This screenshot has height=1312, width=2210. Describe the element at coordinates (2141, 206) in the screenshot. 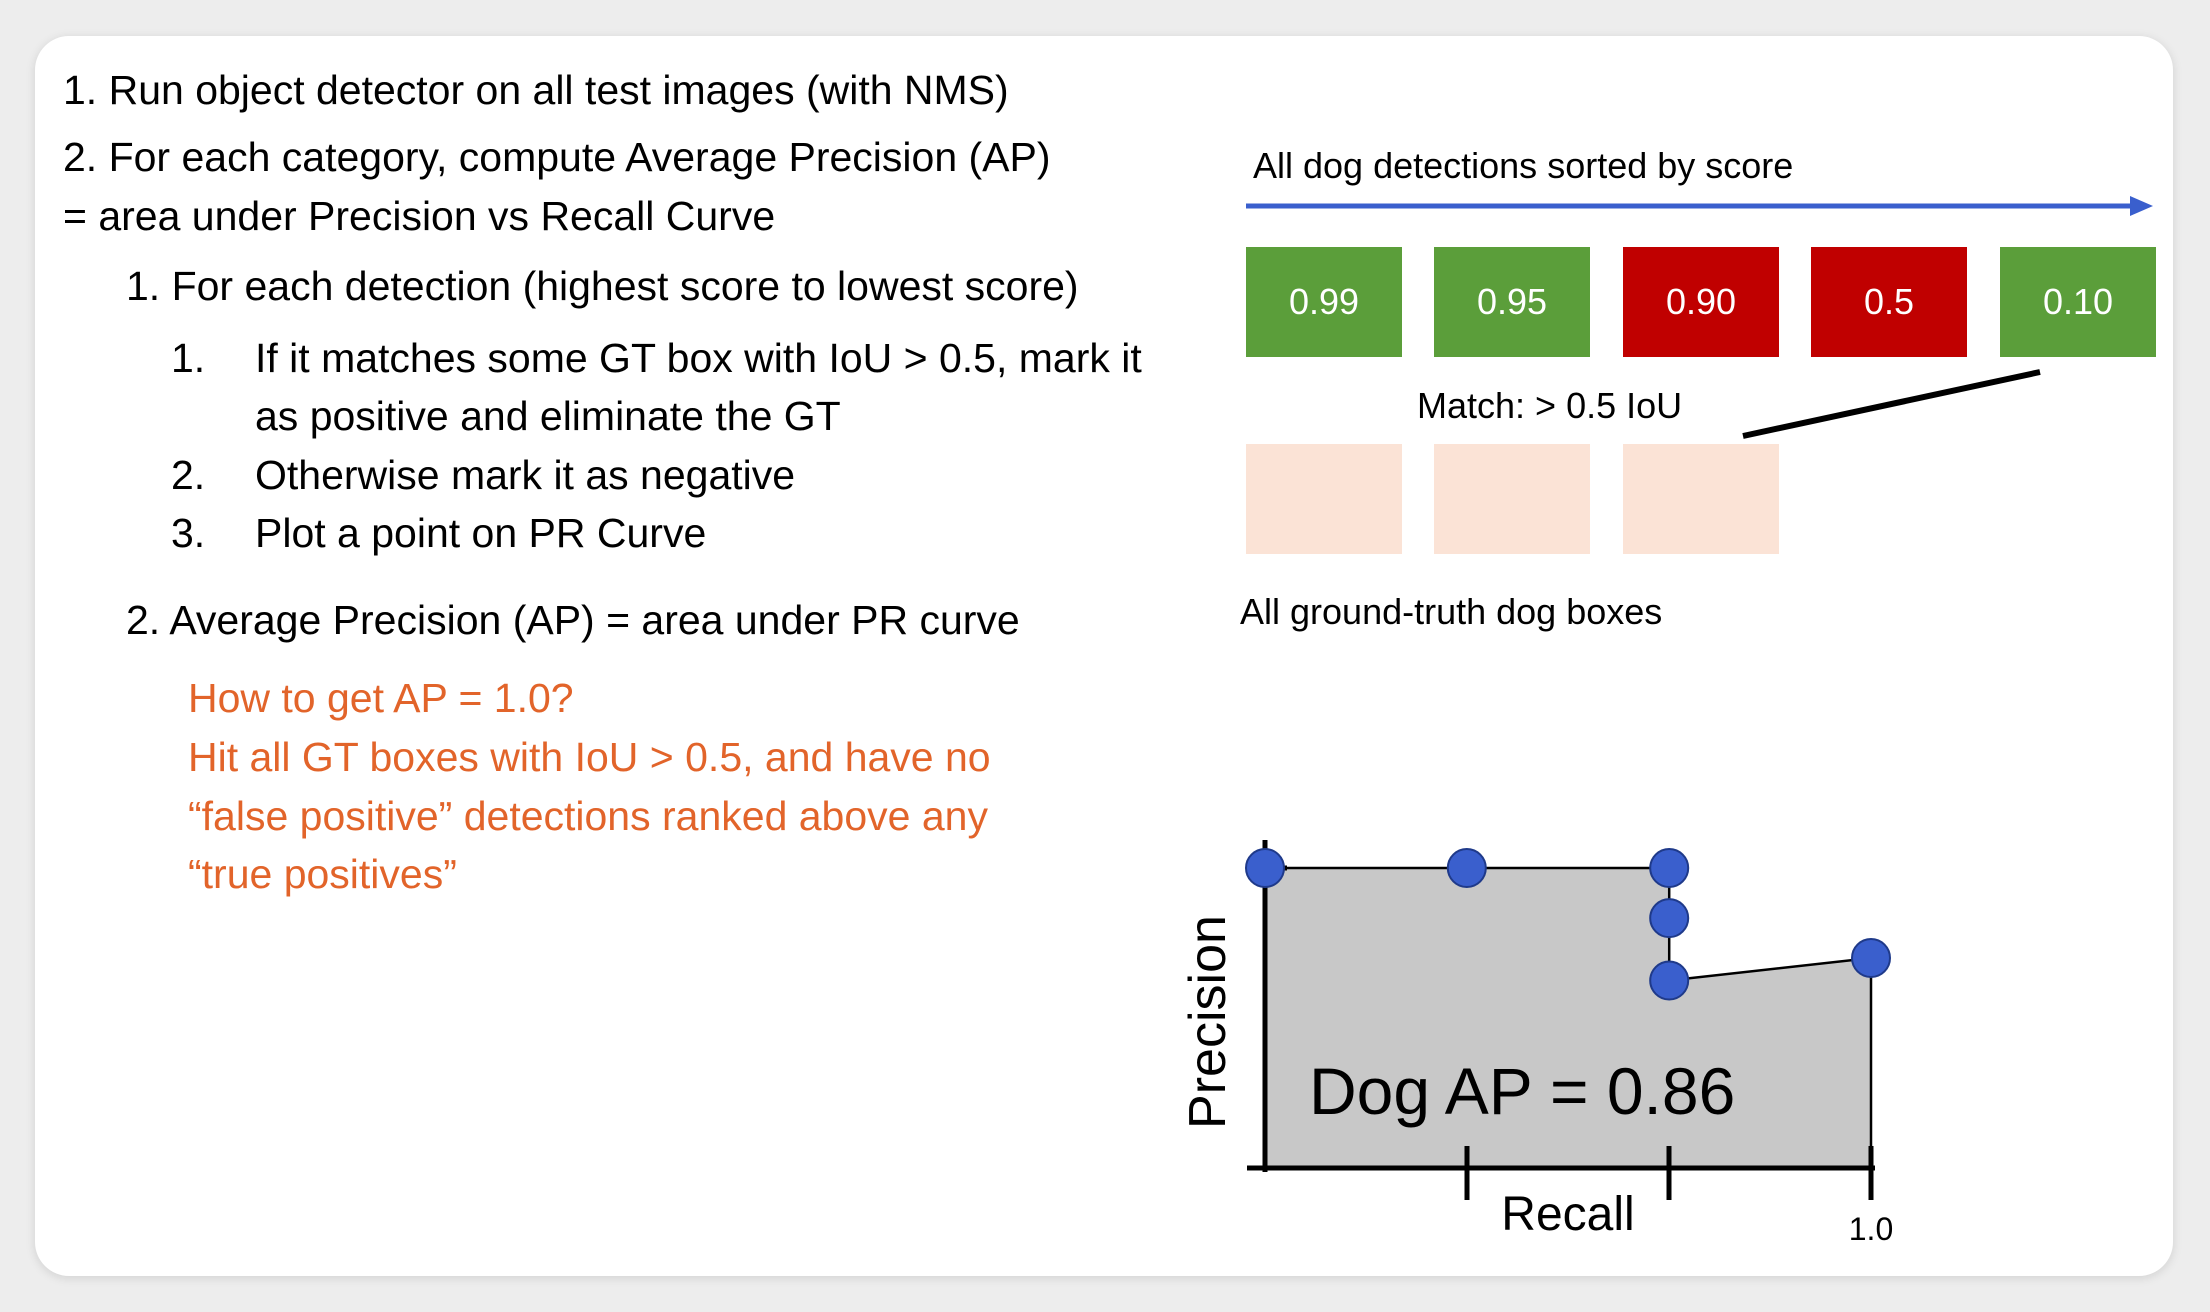

I see `sort-arrow-head` at that location.